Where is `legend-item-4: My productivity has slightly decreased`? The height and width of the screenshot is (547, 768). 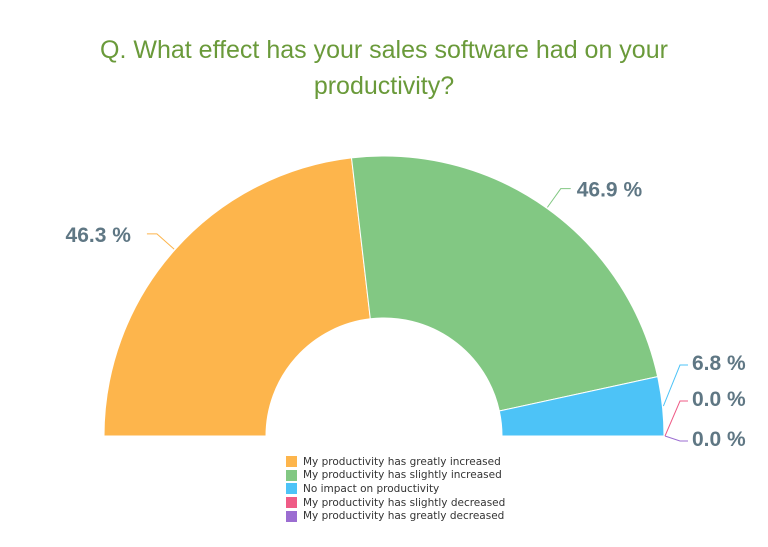 legend-item-4: My productivity has slightly decreased is located at coordinates (395, 503).